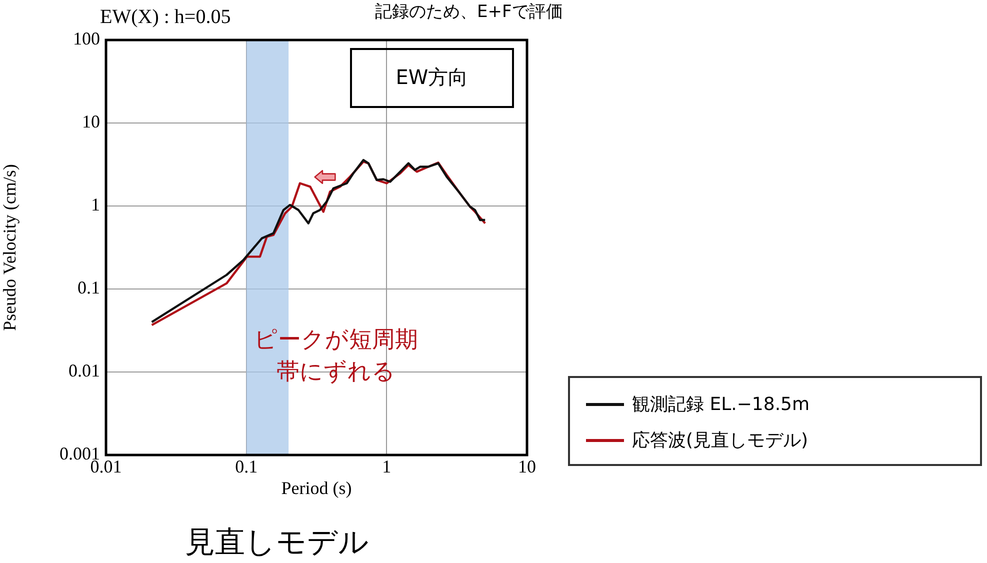 This screenshot has height=563, width=987. I want to click on x-tick-label: 10, so click(527, 466).